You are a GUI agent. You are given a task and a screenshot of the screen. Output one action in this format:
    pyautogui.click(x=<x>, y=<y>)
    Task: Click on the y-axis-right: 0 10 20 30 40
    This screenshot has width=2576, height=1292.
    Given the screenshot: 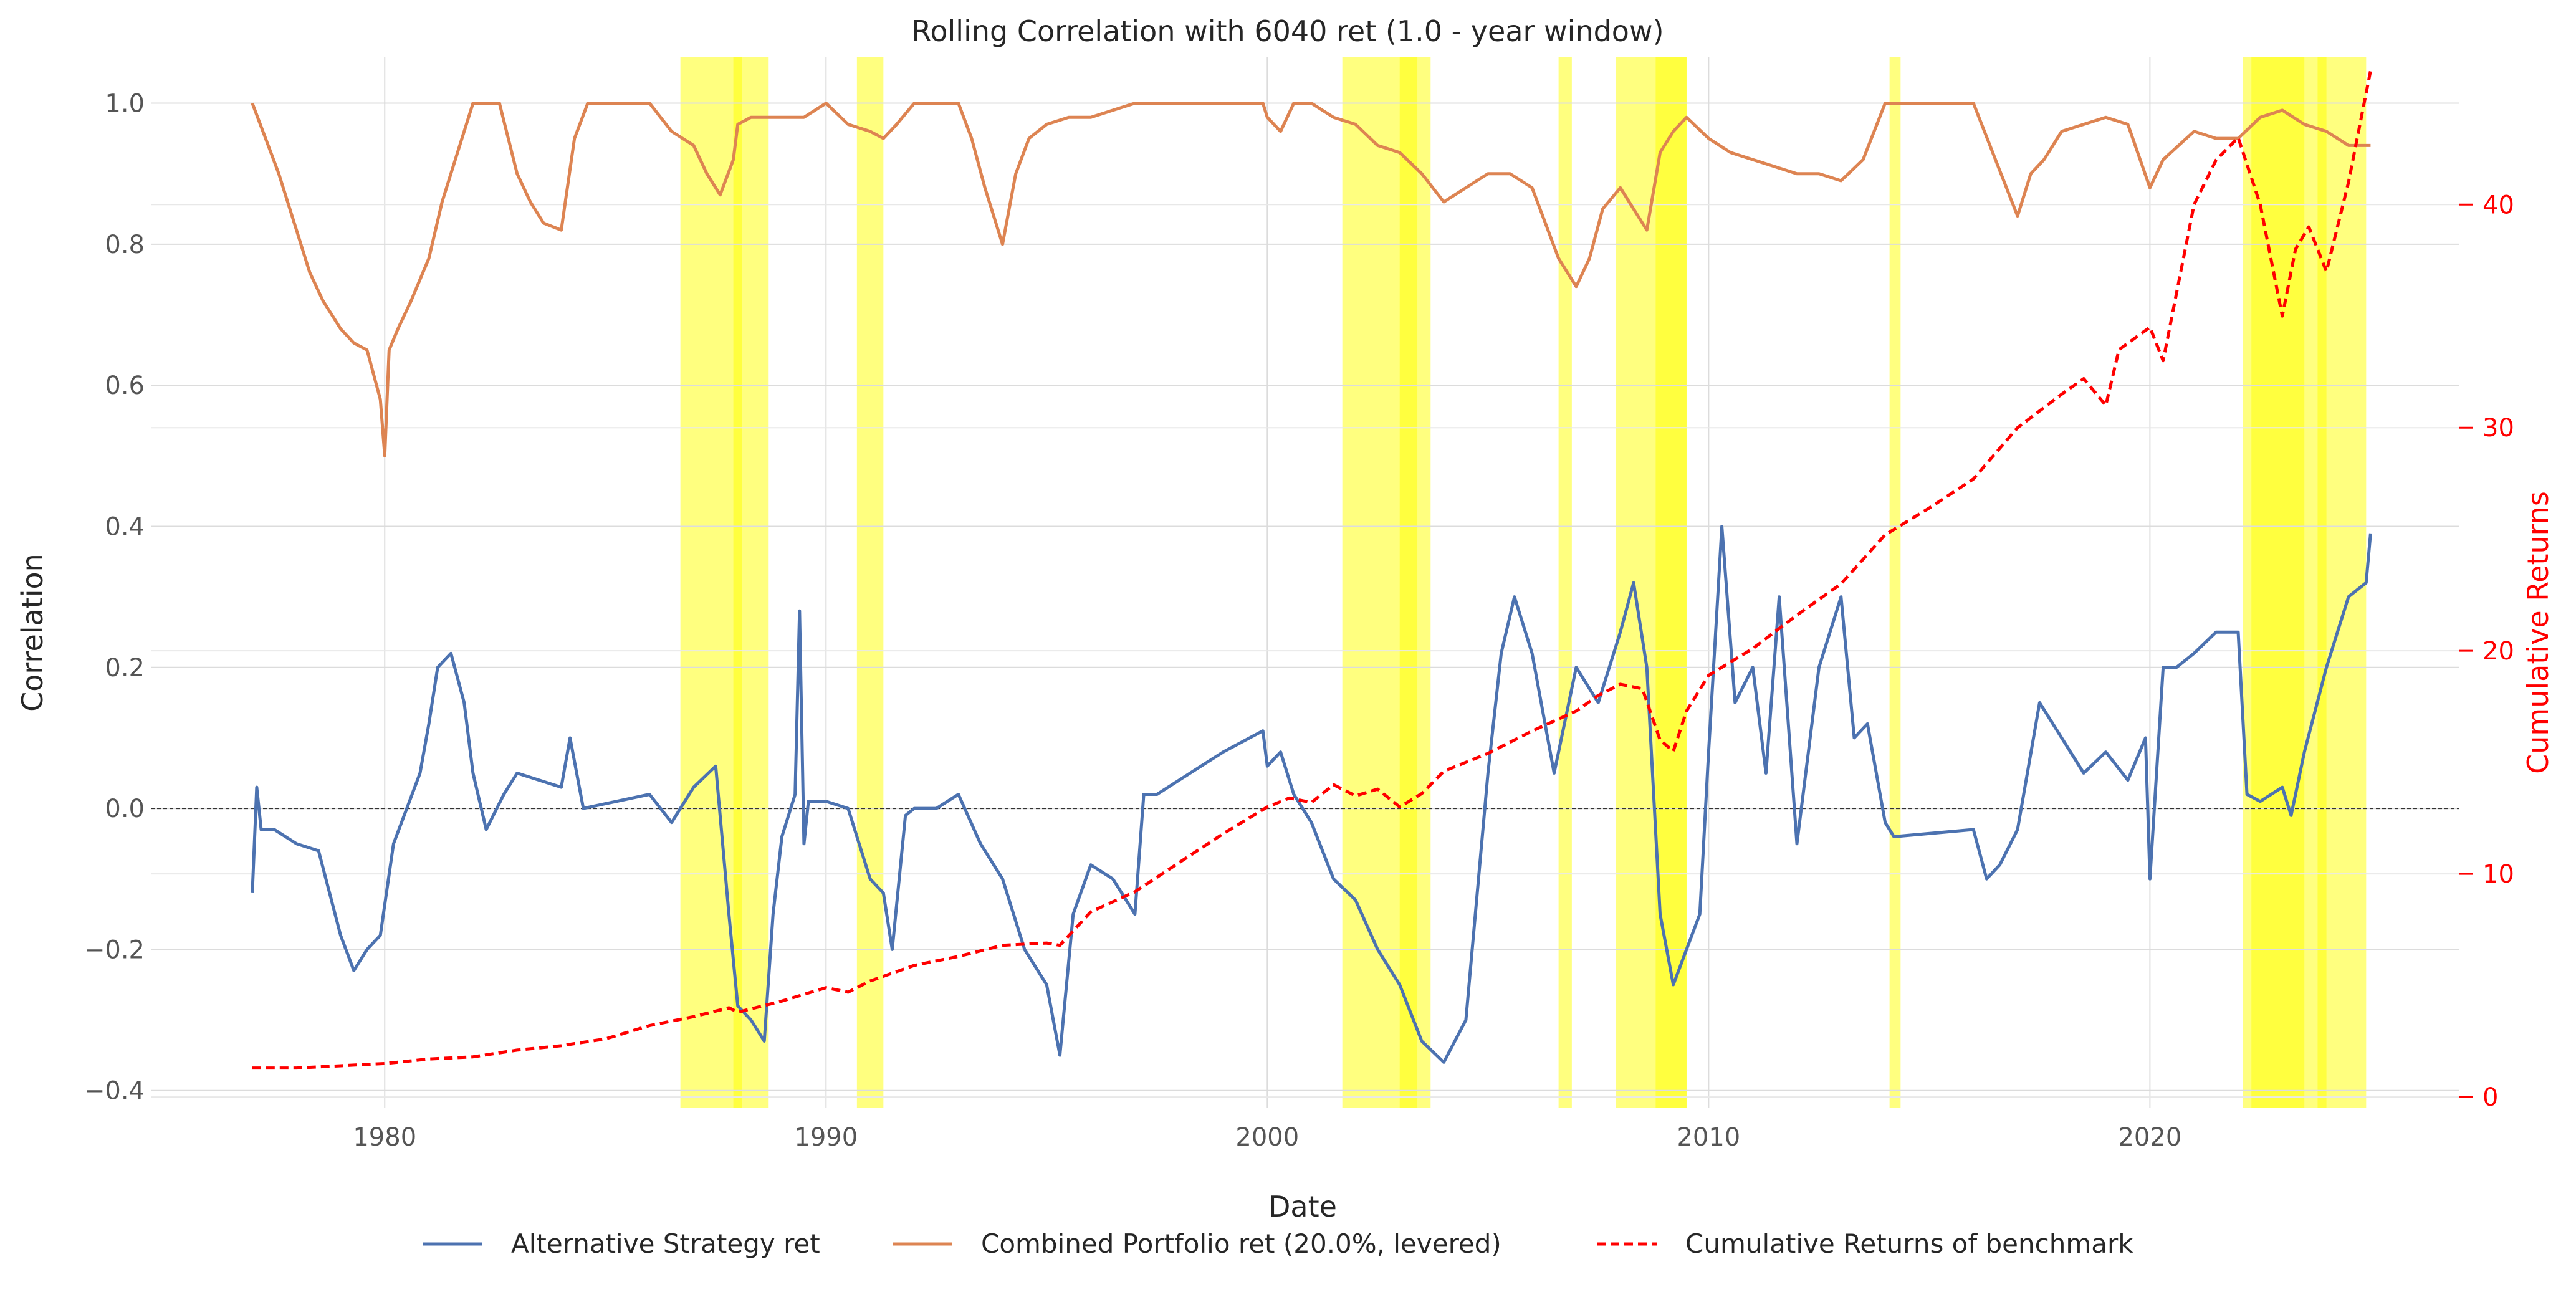 What is the action you would take?
    pyautogui.click(x=2486, y=651)
    